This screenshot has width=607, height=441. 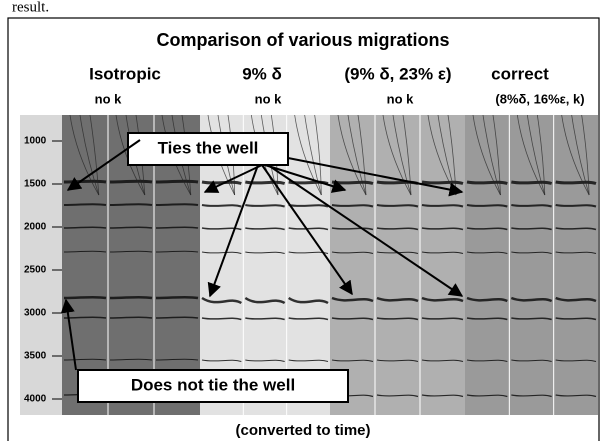 What do you see at coordinates (35, 227) in the screenshot?
I see `depth-label: 2000` at bounding box center [35, 227].